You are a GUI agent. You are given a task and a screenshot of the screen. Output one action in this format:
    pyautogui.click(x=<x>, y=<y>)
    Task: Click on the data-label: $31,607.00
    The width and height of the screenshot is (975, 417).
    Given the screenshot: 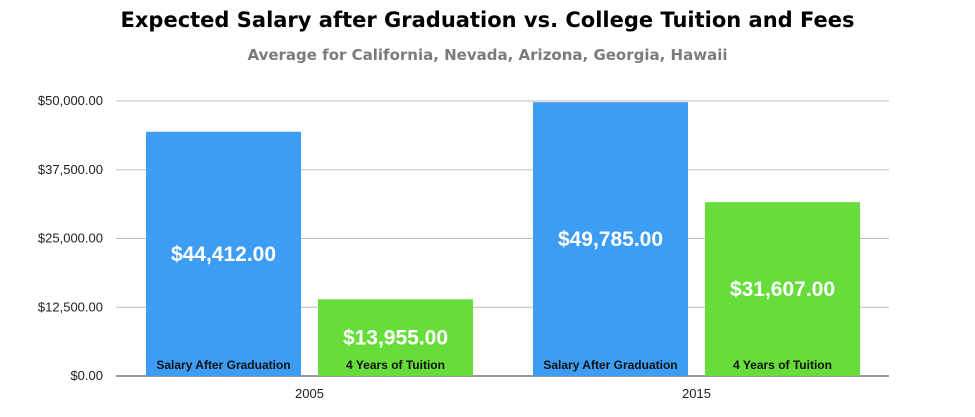 What is the action you would take?
    pyautogui.click(x=782, y=289)
    